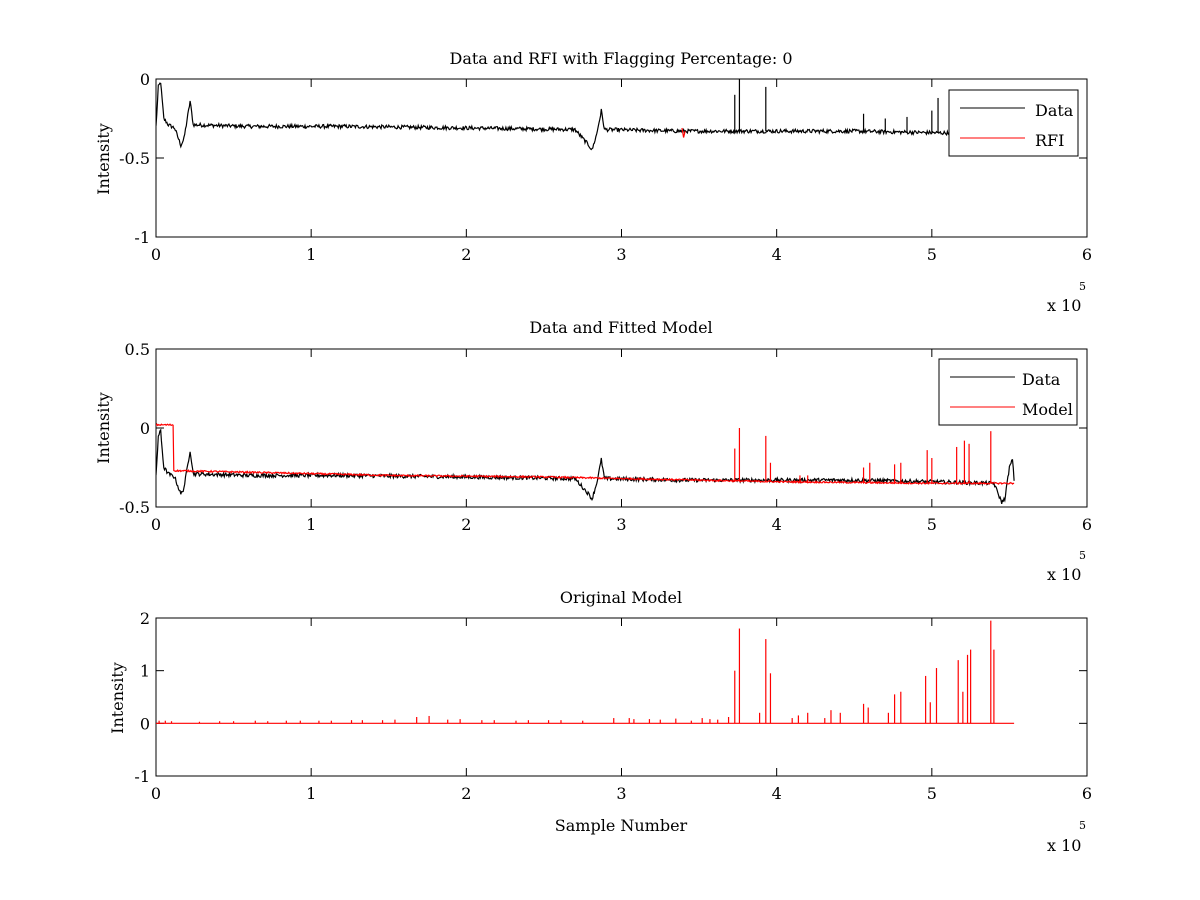  Describe the element at coordinates (585, 454) in the screenshot. I see `series-line-model` at that location.